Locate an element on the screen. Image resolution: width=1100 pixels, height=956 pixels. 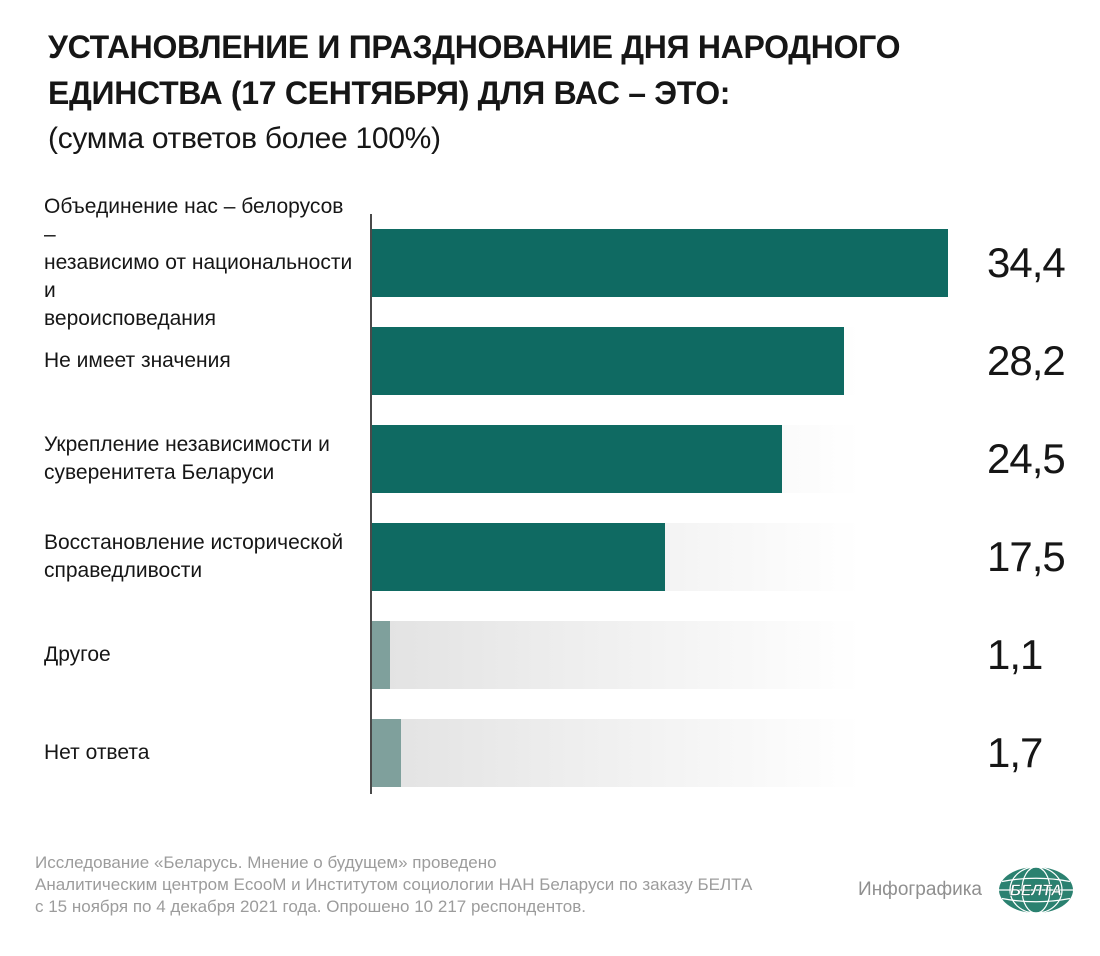
category-label-line: справедливости is located at coordinates (123, 570).